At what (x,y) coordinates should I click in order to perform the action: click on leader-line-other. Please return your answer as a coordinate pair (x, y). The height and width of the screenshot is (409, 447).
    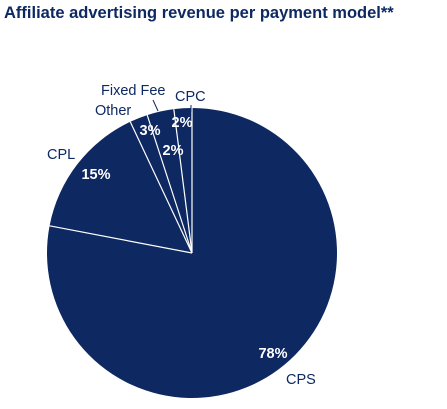
    Looking at the image, I should click on (141, 128).